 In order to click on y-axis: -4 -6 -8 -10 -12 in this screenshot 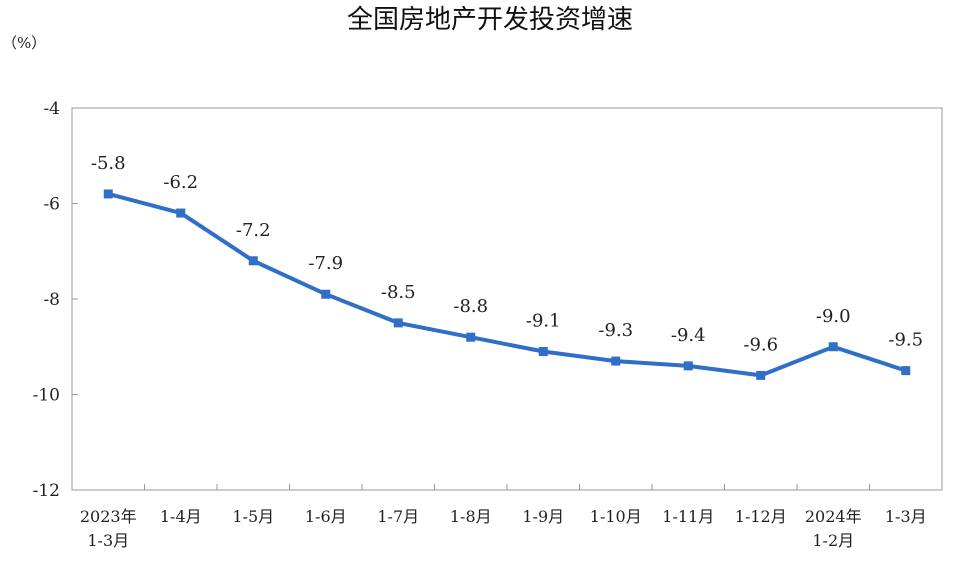, I will do `click(55, 300)`.